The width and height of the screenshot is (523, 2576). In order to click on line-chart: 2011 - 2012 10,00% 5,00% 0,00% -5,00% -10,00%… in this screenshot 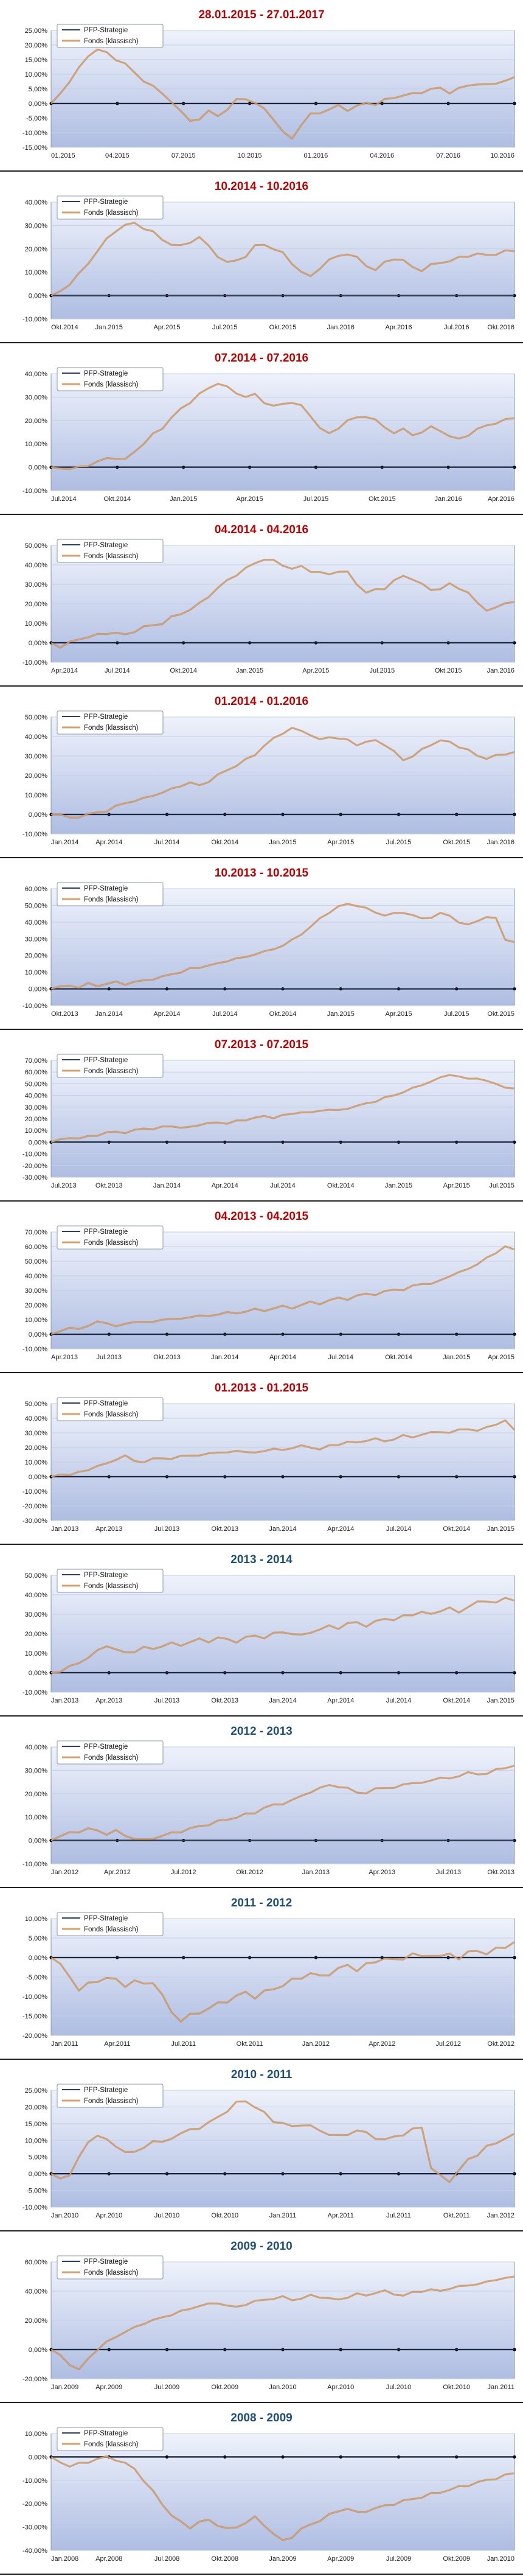, I will do `click(269, 1972)`.